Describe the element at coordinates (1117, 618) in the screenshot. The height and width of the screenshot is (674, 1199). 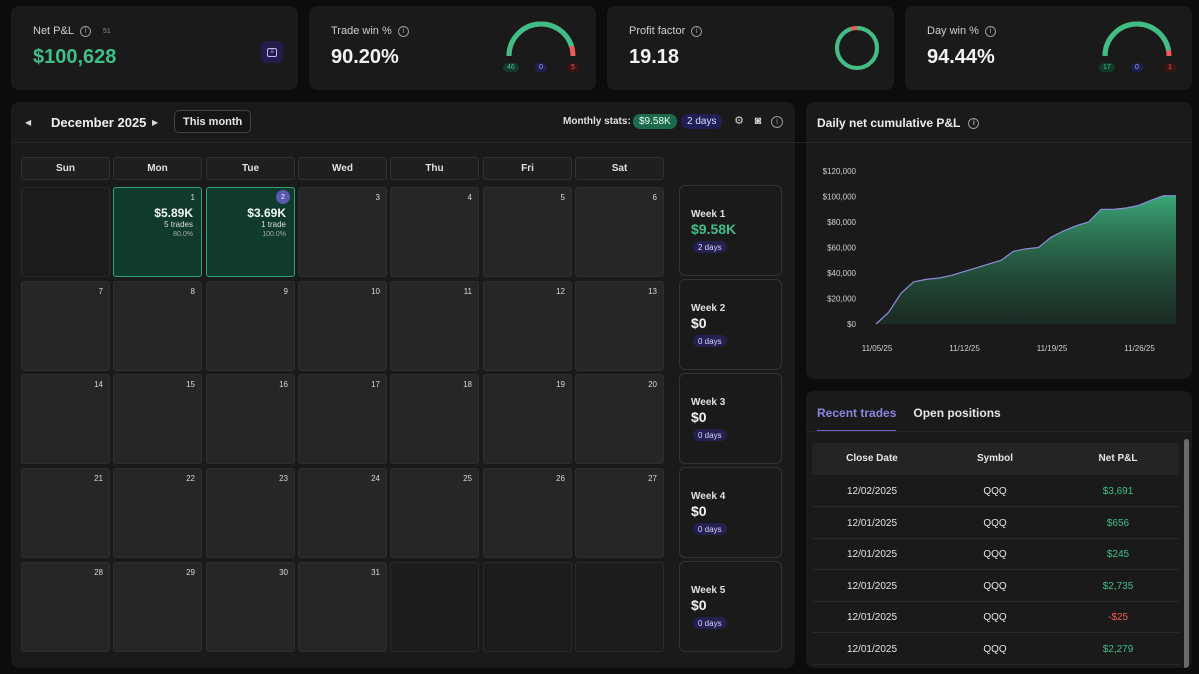
I see `cell-pnl: -$25` at that location.